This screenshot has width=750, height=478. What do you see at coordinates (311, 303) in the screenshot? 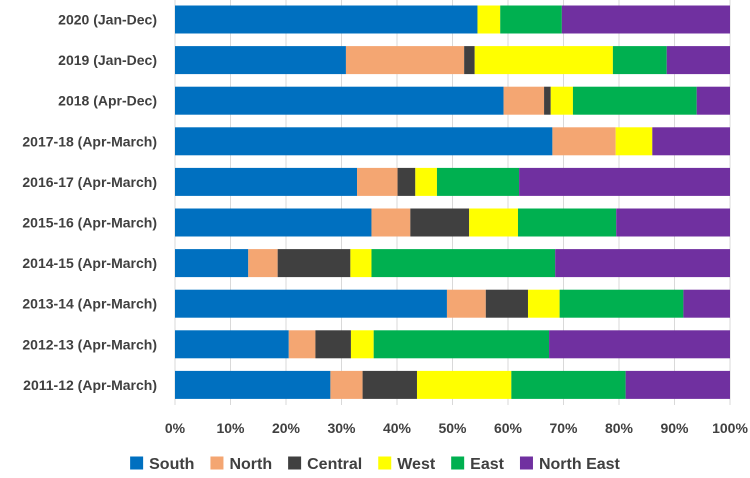
I see `bar-south-2013-14-apr-march` at bounding box center [311, 303].